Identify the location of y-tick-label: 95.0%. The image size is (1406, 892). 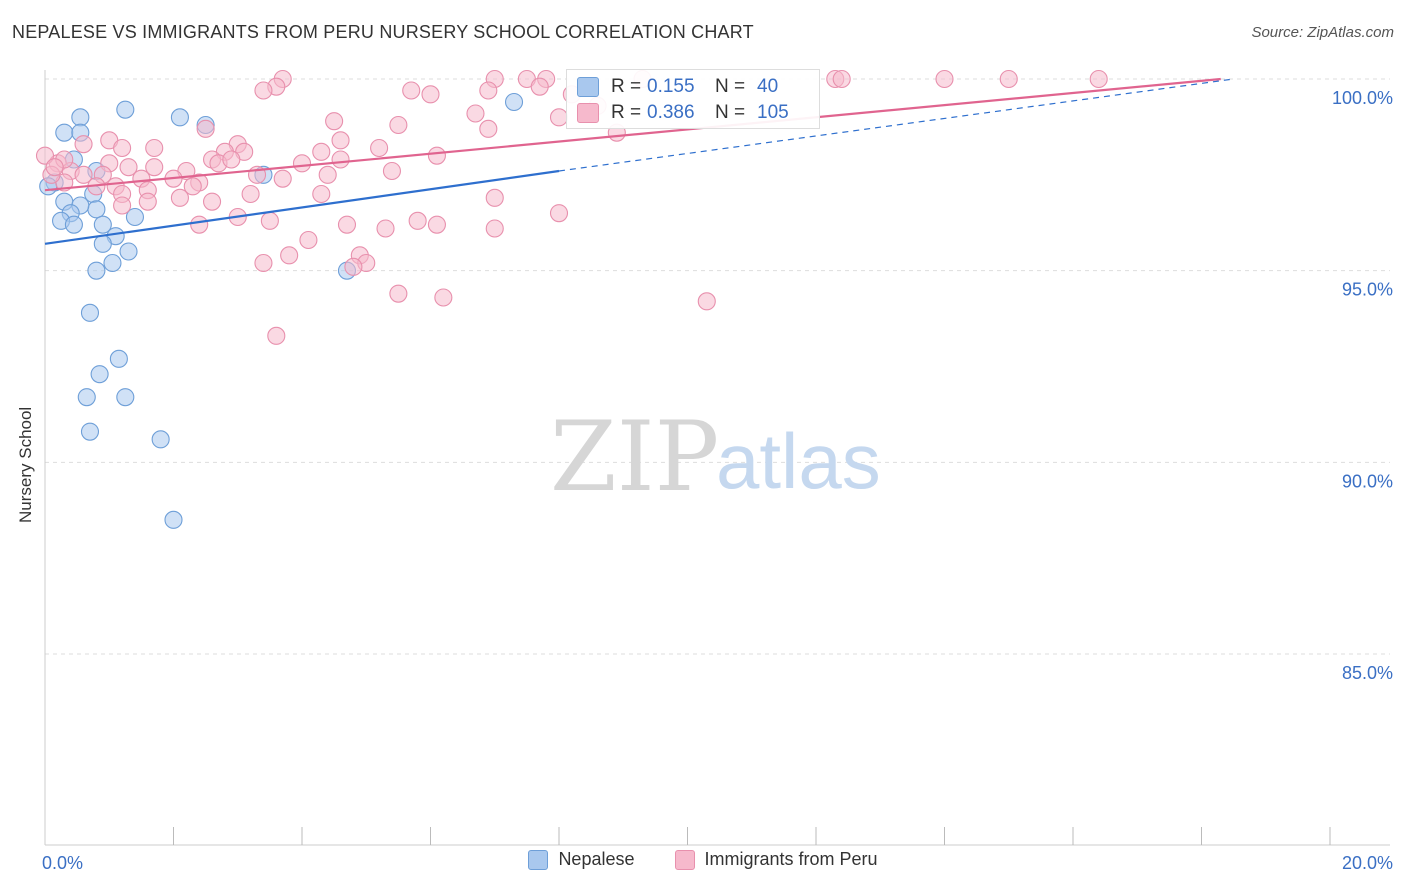
(1367, 290).